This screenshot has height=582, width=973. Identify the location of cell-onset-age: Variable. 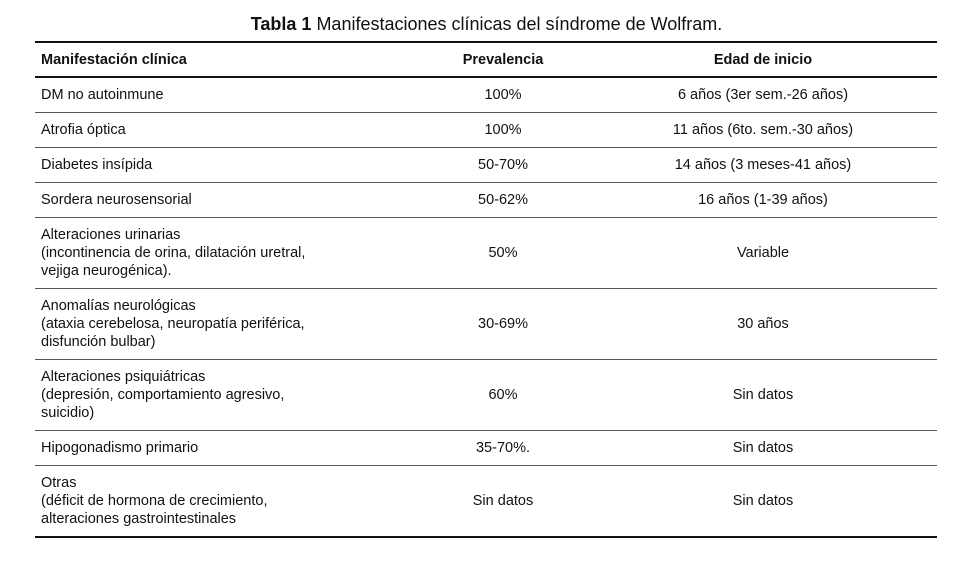
(763, 253).